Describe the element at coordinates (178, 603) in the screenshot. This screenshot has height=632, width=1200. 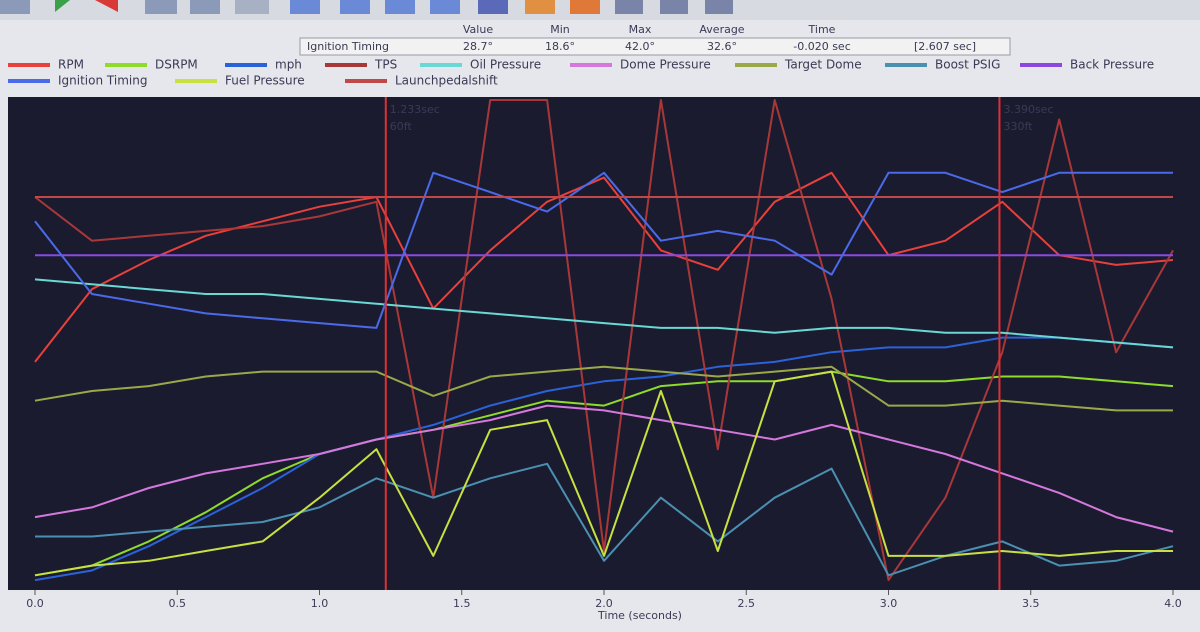
I see `x-tick-label: 0.5` at that location.